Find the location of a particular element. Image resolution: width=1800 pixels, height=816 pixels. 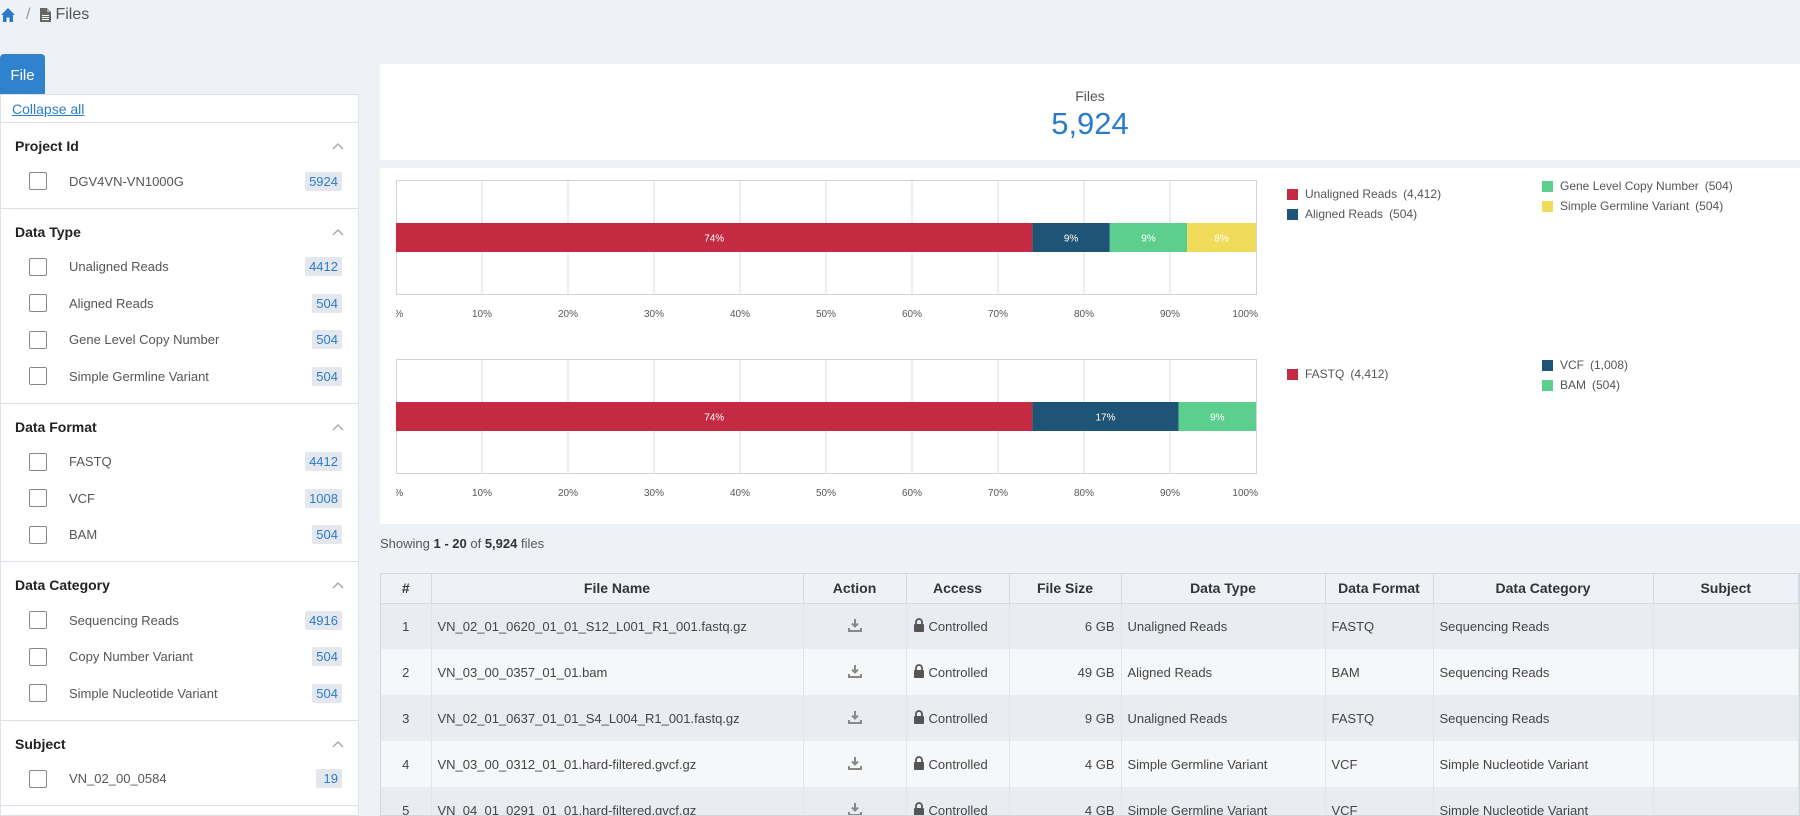

facet-header: Data Type is located at coordinates (179, 232).